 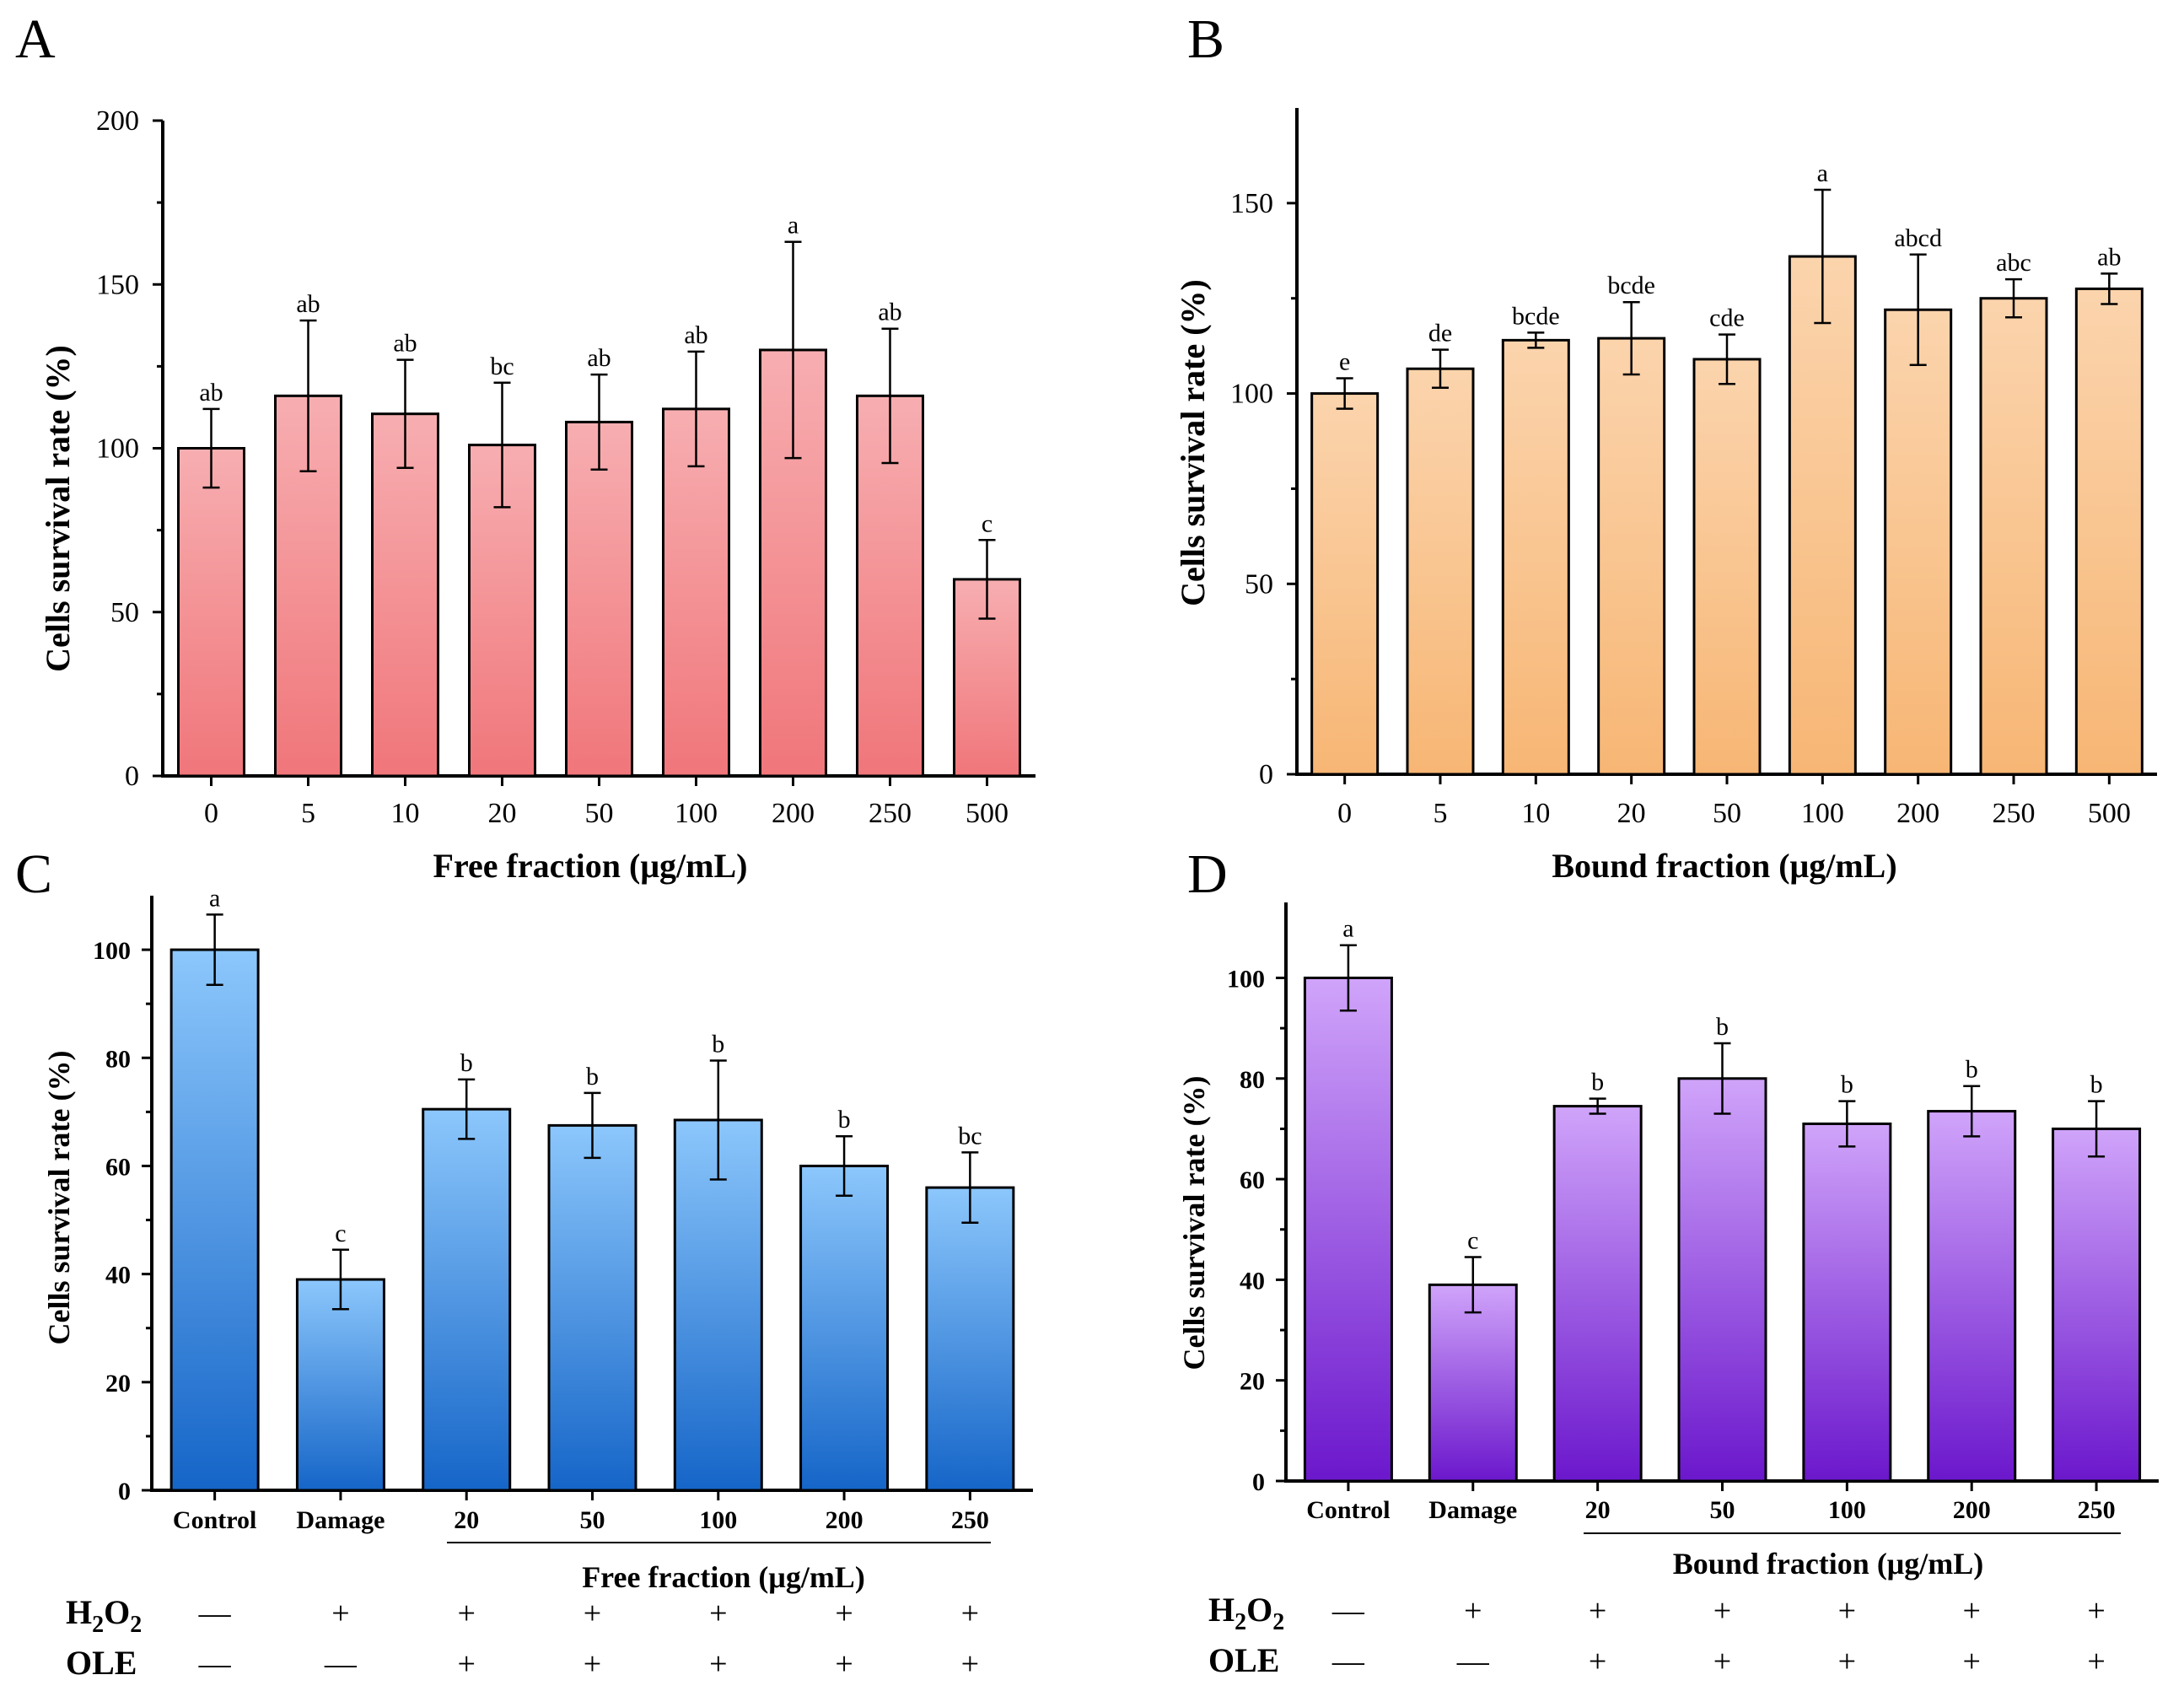 What do you see at coordinates (1472, 1510) in the screenshot?
I see `panel-d-category-label: Damage` at bounding box center [1472, 1510].